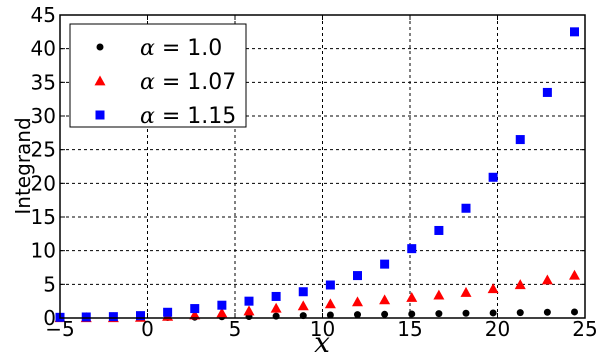  Describe the element at coordinates (497, 329) in the screenshot. I see `x-tick-label: 20` at that location.